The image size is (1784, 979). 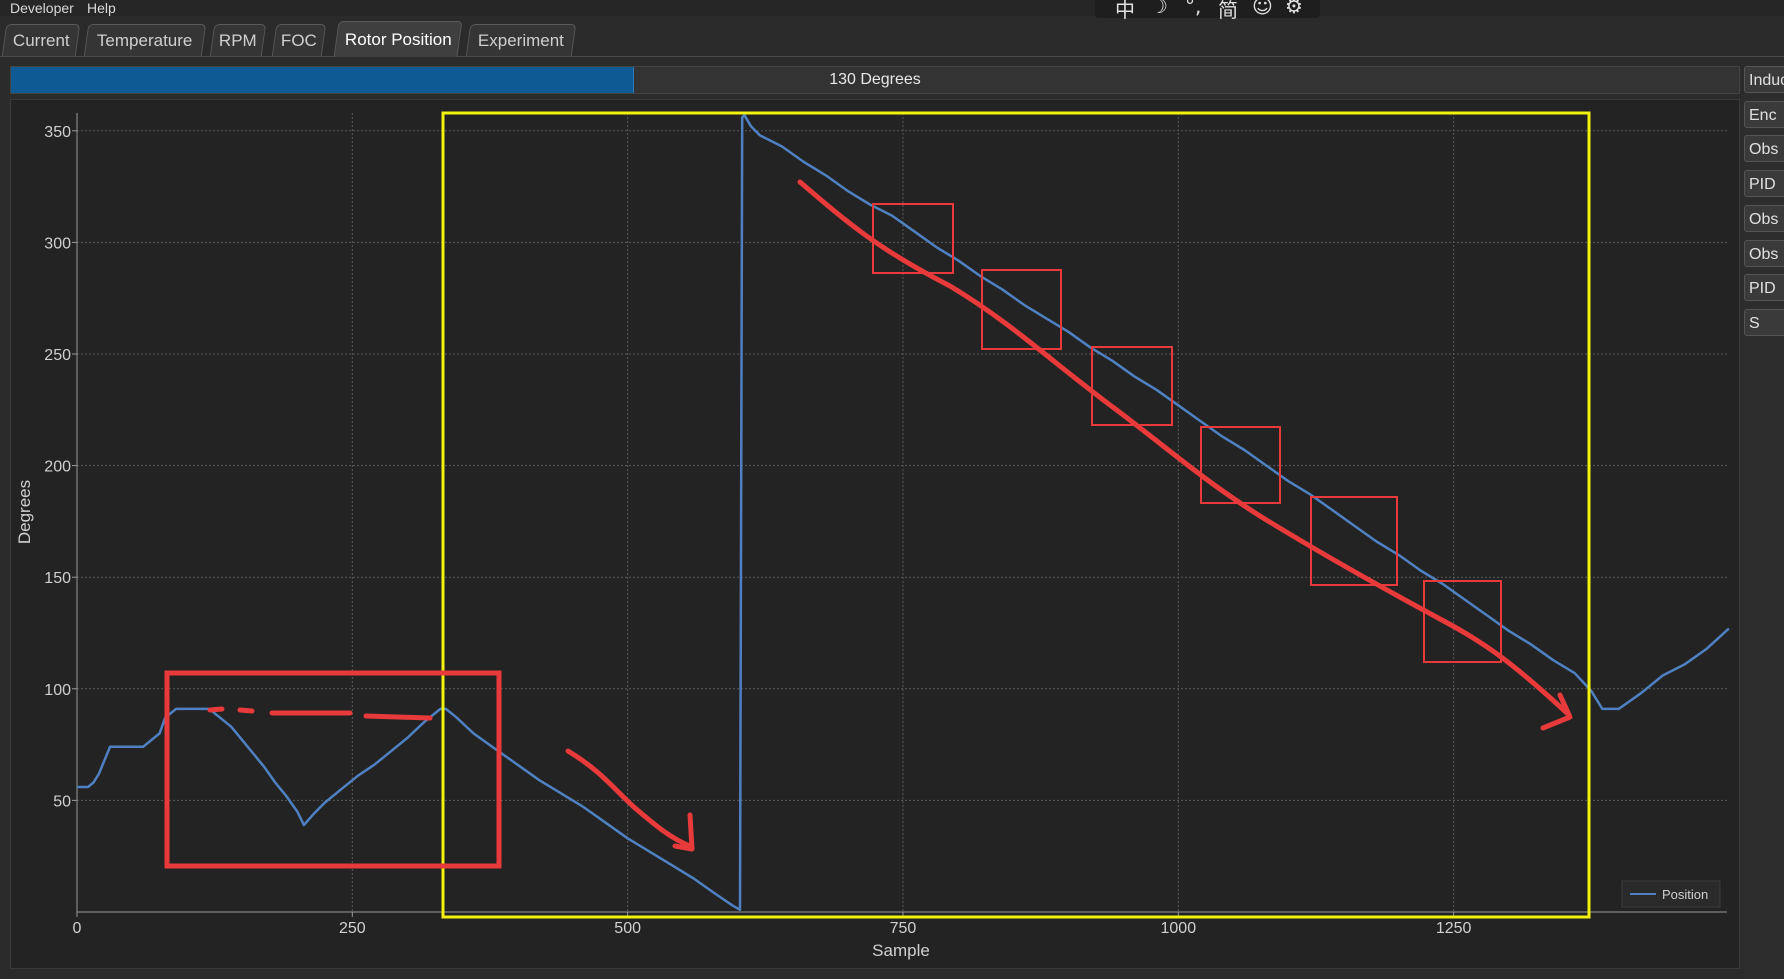 I want to click on red-dashdot-line, so click(x=320, y=713).